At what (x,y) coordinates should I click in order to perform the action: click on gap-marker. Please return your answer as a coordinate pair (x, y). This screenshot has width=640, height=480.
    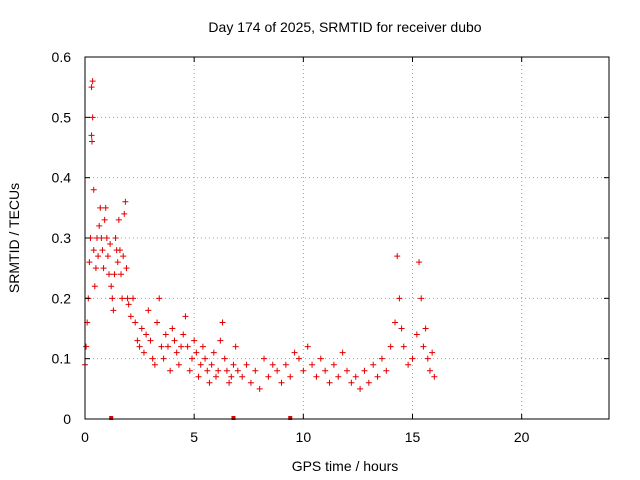
    Looking at the image, I should click on (111, 418).